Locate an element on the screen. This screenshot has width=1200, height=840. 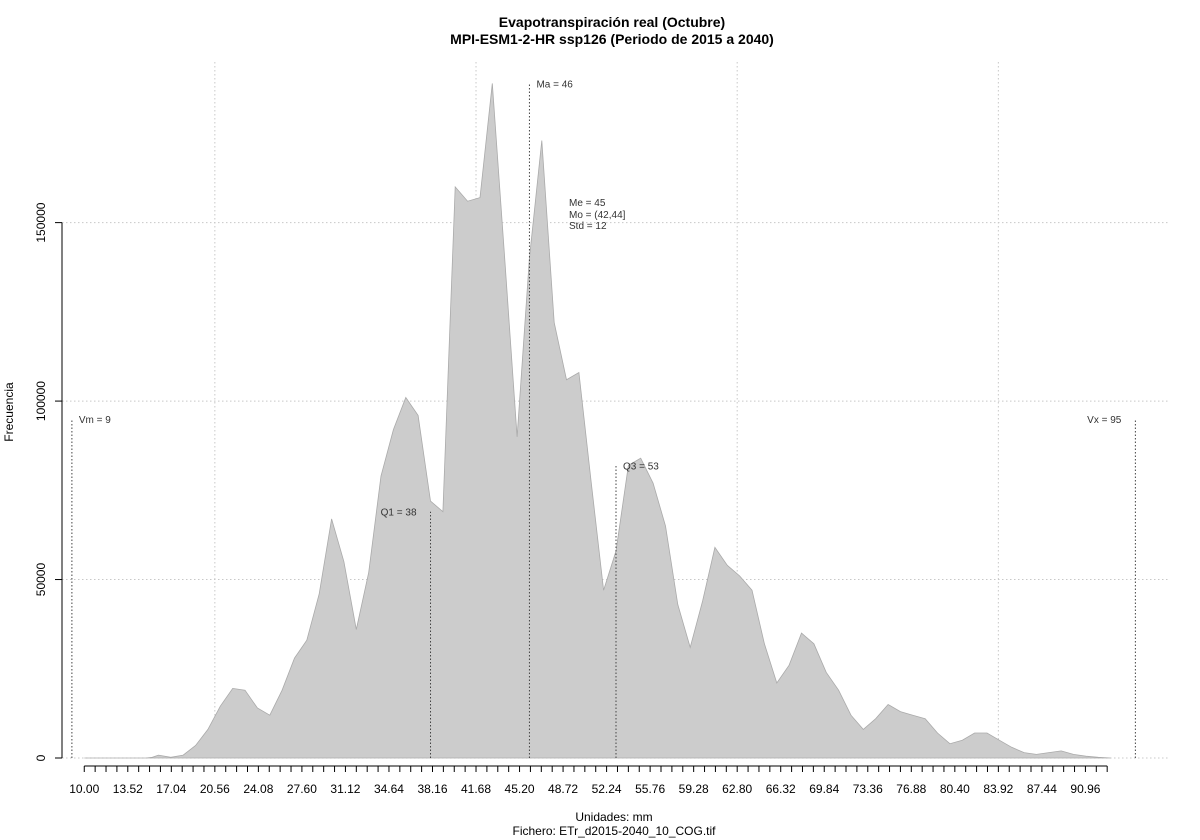
x-tick-label: 66.32 is located at coordinates (781, 789).